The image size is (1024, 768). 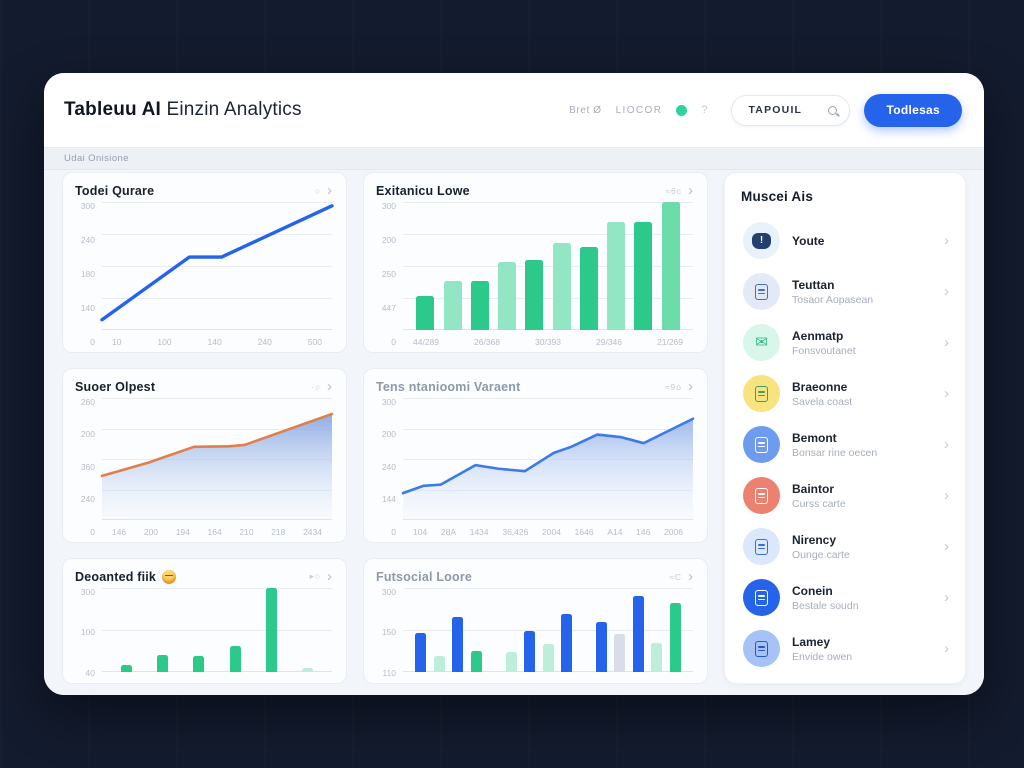 I want to click on card-menu: ▸○ ›, so click(x=321, y=576).